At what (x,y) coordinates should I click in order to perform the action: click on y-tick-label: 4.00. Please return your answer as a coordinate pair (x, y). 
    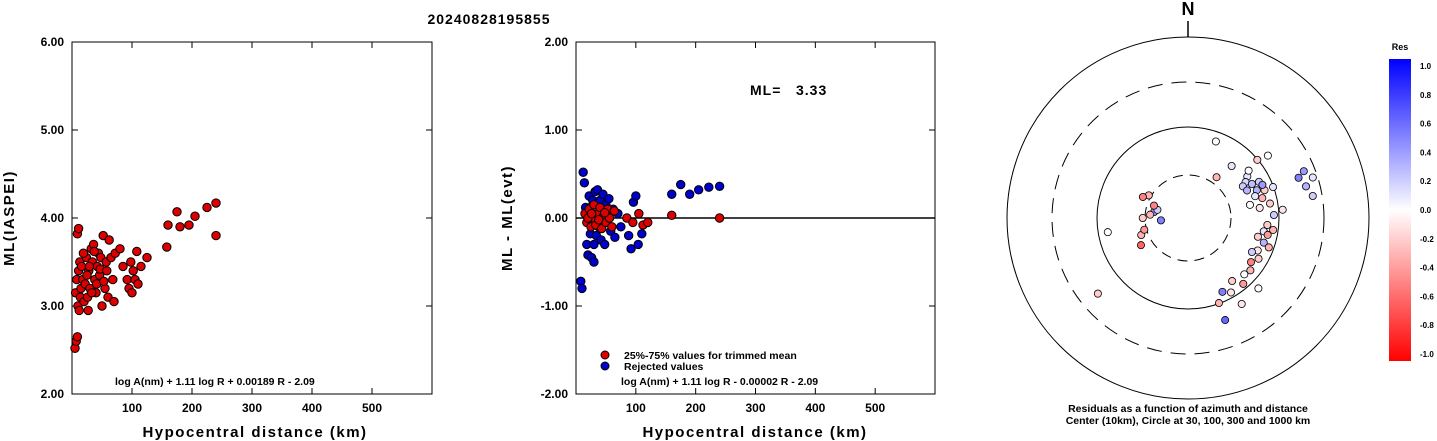
    Looking at the image, I should click on (53, 218).